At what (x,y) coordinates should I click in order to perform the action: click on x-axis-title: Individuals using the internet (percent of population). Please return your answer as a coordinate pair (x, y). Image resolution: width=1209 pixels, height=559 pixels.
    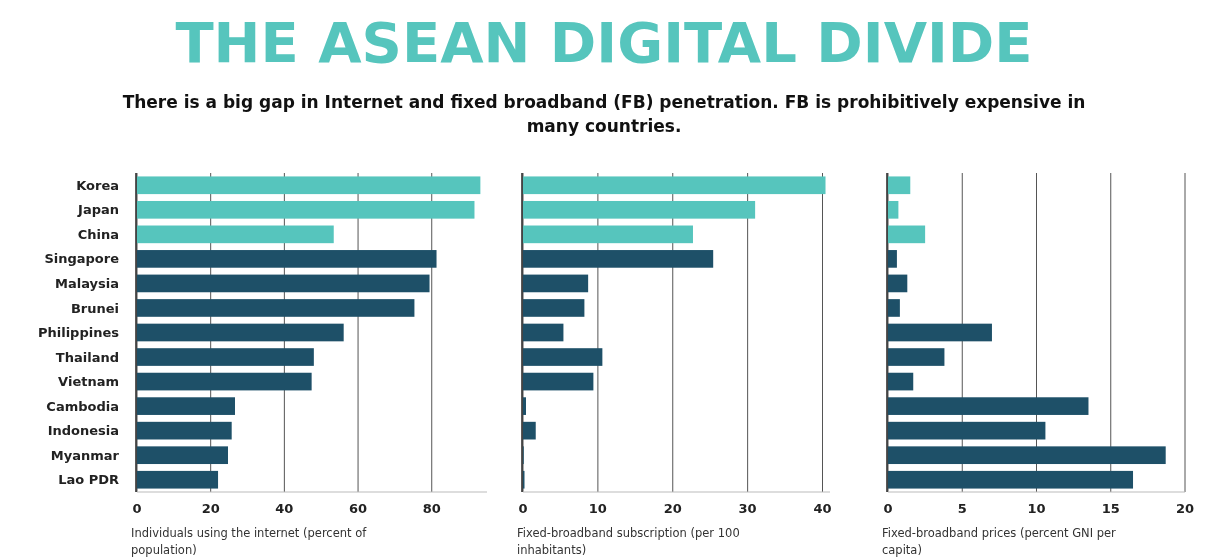
    Looking at the image, I should click on (249, 541).